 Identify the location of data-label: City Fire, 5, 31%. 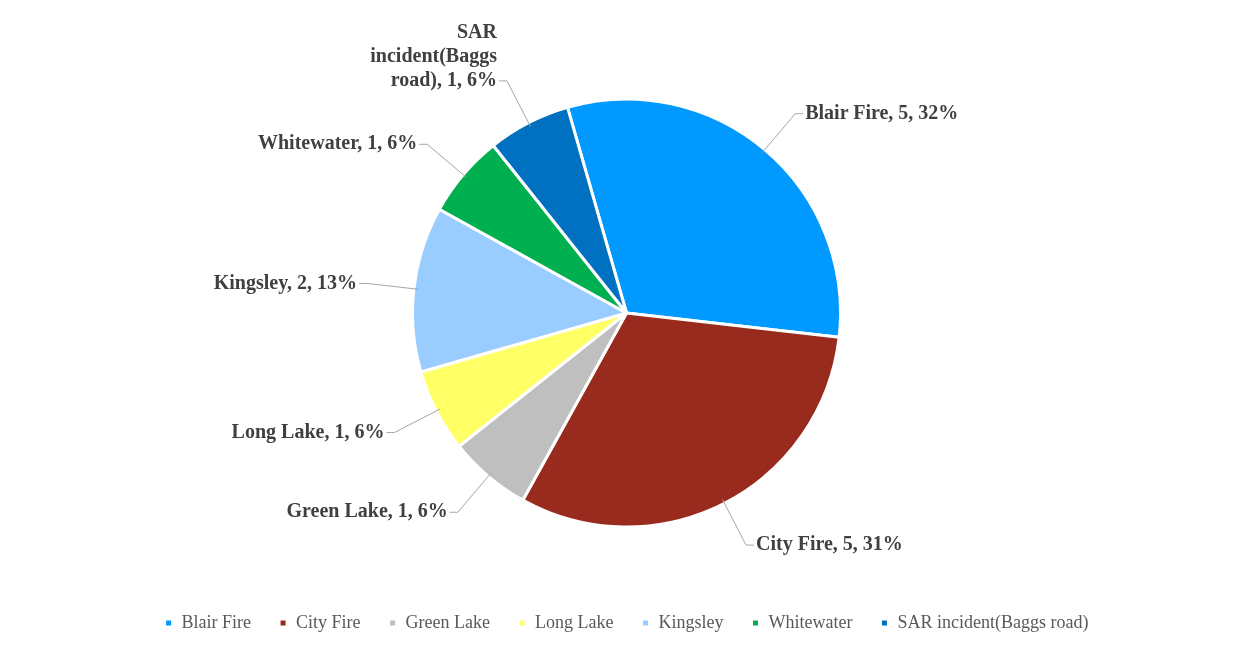
(829, 544).